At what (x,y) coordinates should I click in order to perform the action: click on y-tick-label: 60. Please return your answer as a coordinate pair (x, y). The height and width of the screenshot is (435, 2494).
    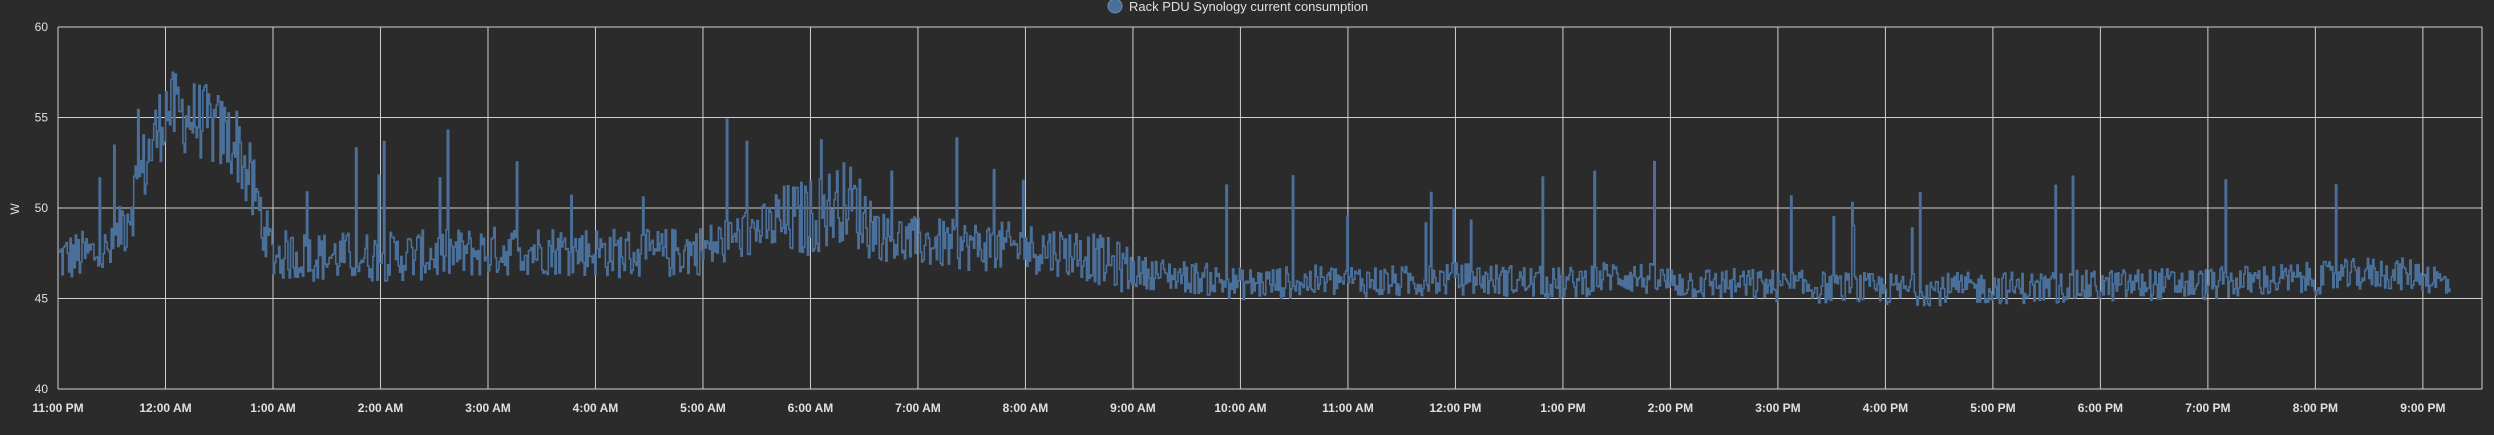
    Looking at the image, I should click on (42, 27).